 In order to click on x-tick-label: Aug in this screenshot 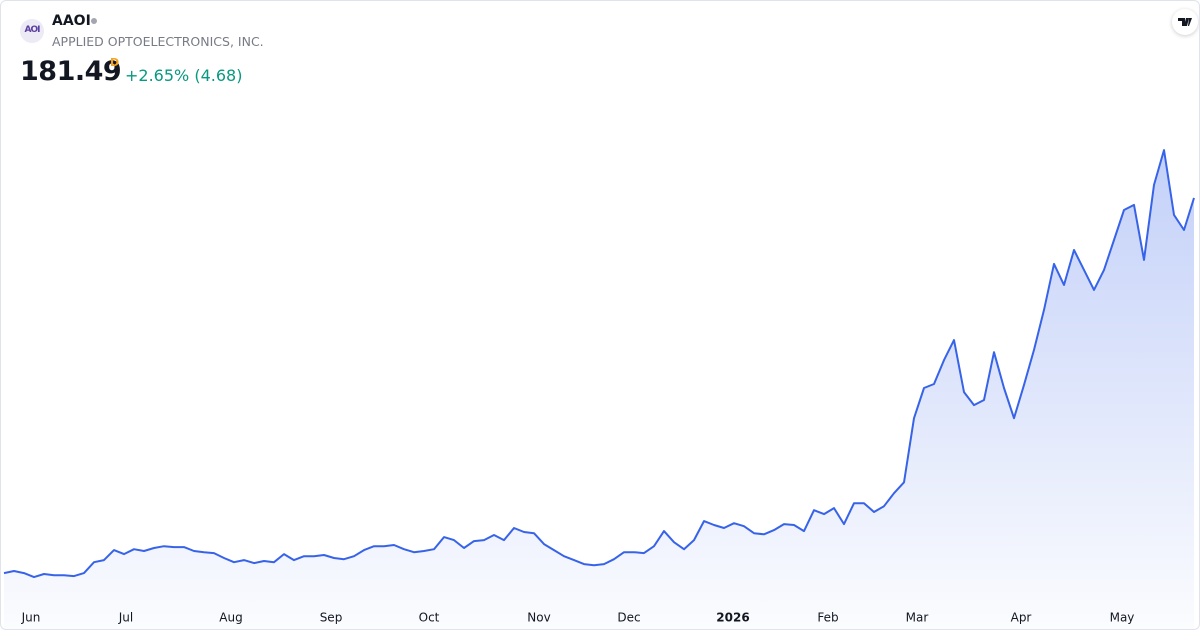, I will do `click(230, 618)`.